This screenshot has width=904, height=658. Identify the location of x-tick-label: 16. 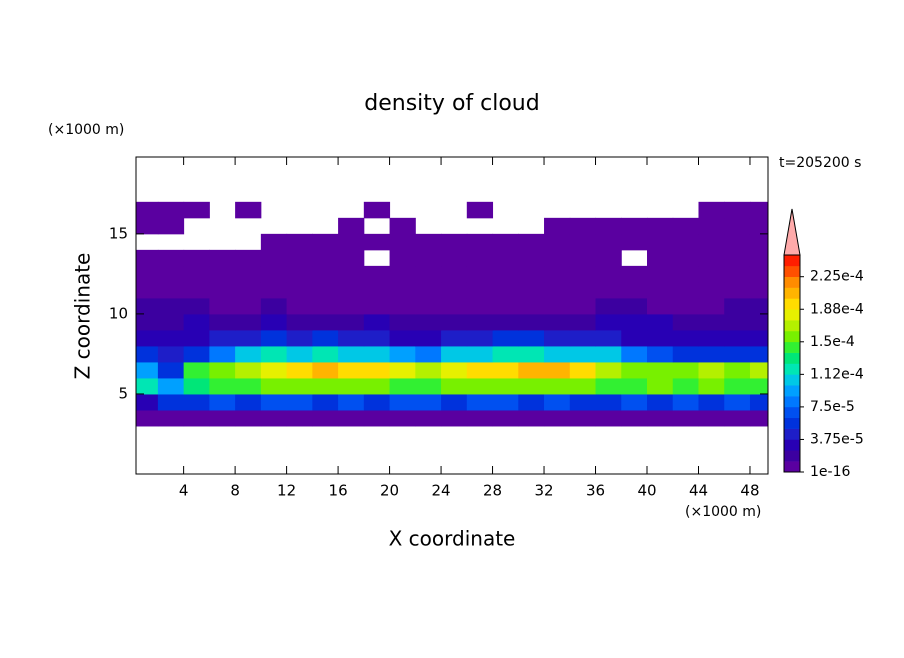
(338, 491).